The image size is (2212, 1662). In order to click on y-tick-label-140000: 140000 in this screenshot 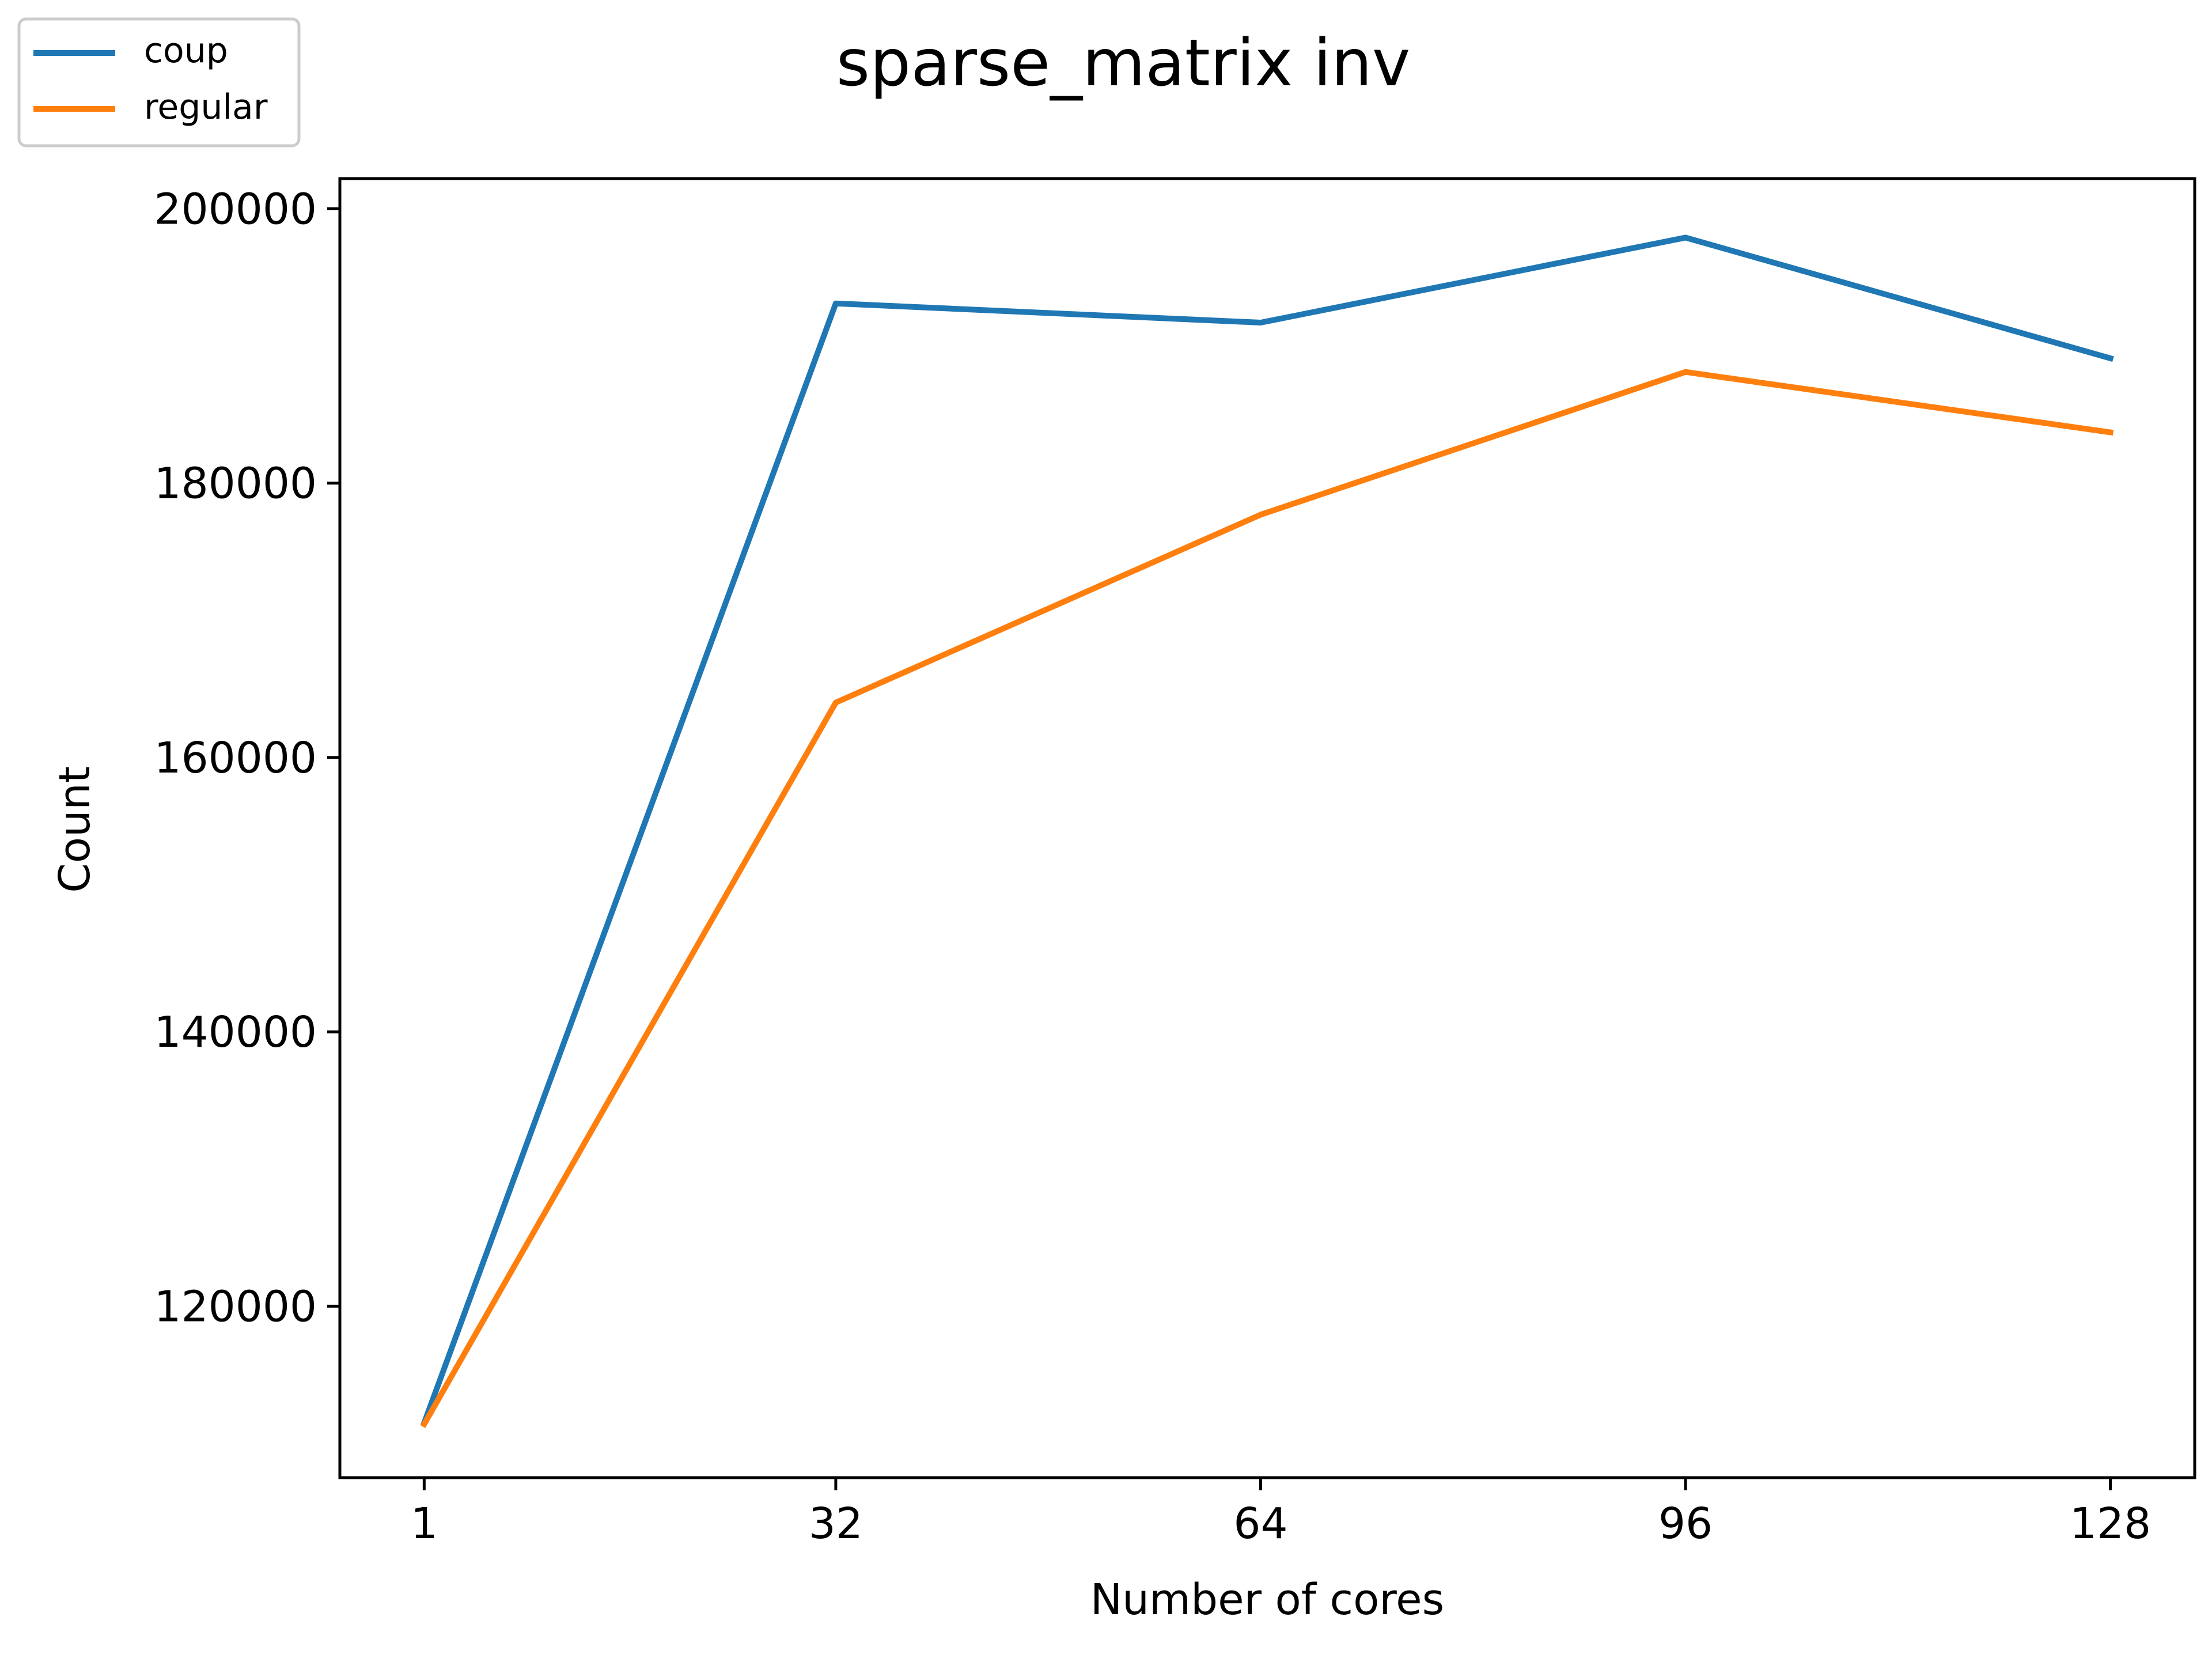, I will do `click(235, 1032)`.